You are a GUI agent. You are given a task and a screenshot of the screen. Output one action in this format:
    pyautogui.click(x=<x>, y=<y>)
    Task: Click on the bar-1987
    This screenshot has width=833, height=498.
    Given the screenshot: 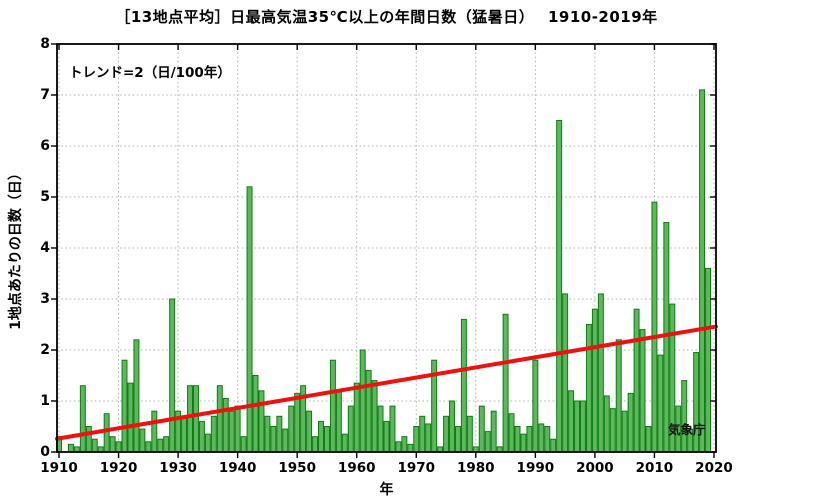 What is the action you would take?
    pyautogui.click(x=517, y=439)
    